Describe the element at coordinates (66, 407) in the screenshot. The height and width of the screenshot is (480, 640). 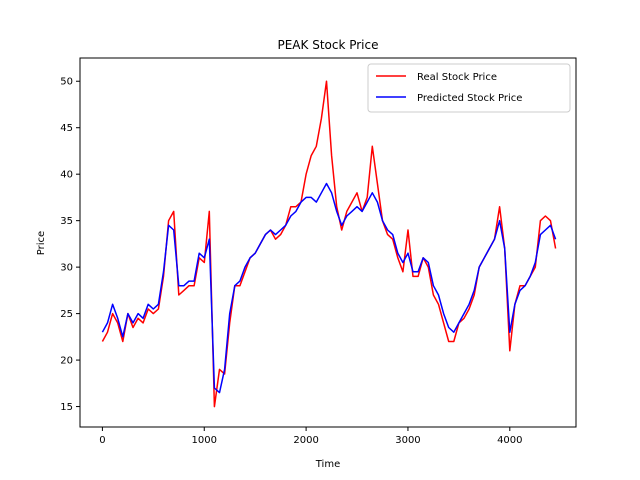
I see `y-tick-label: 15` at that location.